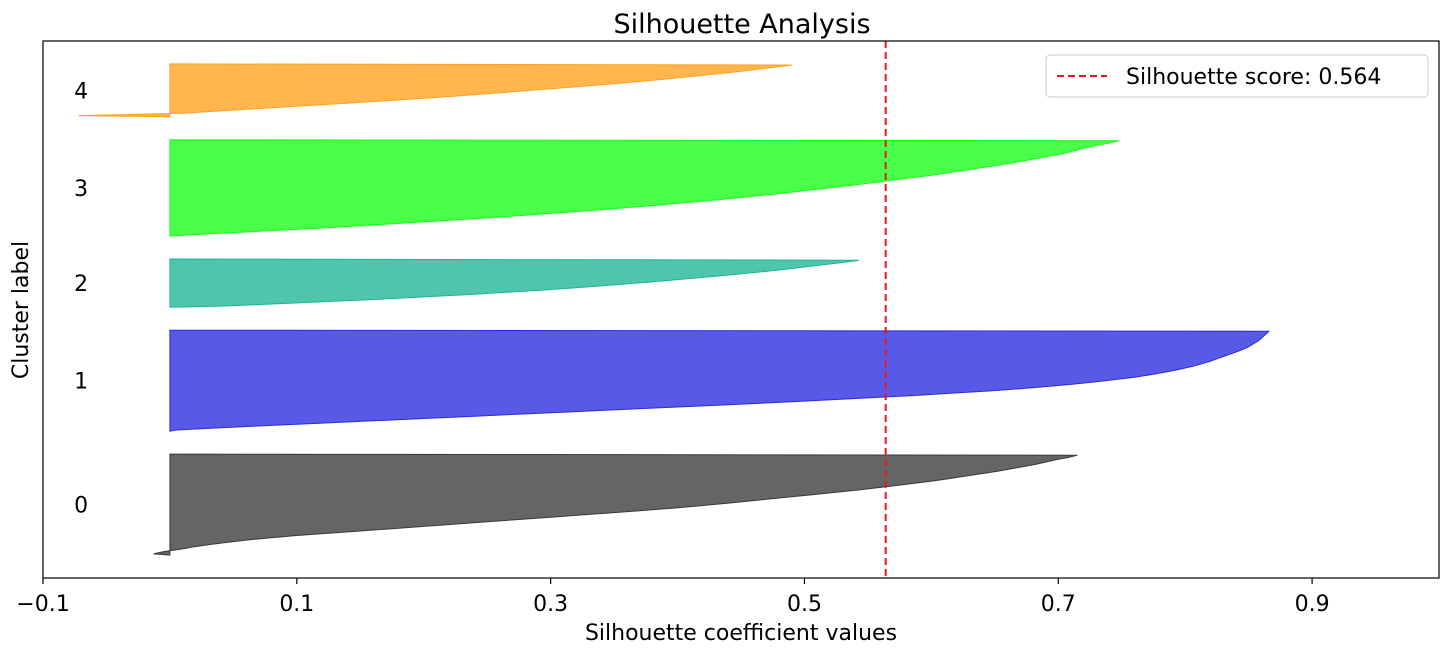 The width and height of the screenshot is (1449, 653). I want to click on x-tick-label: 0.5, so click(804, 604).